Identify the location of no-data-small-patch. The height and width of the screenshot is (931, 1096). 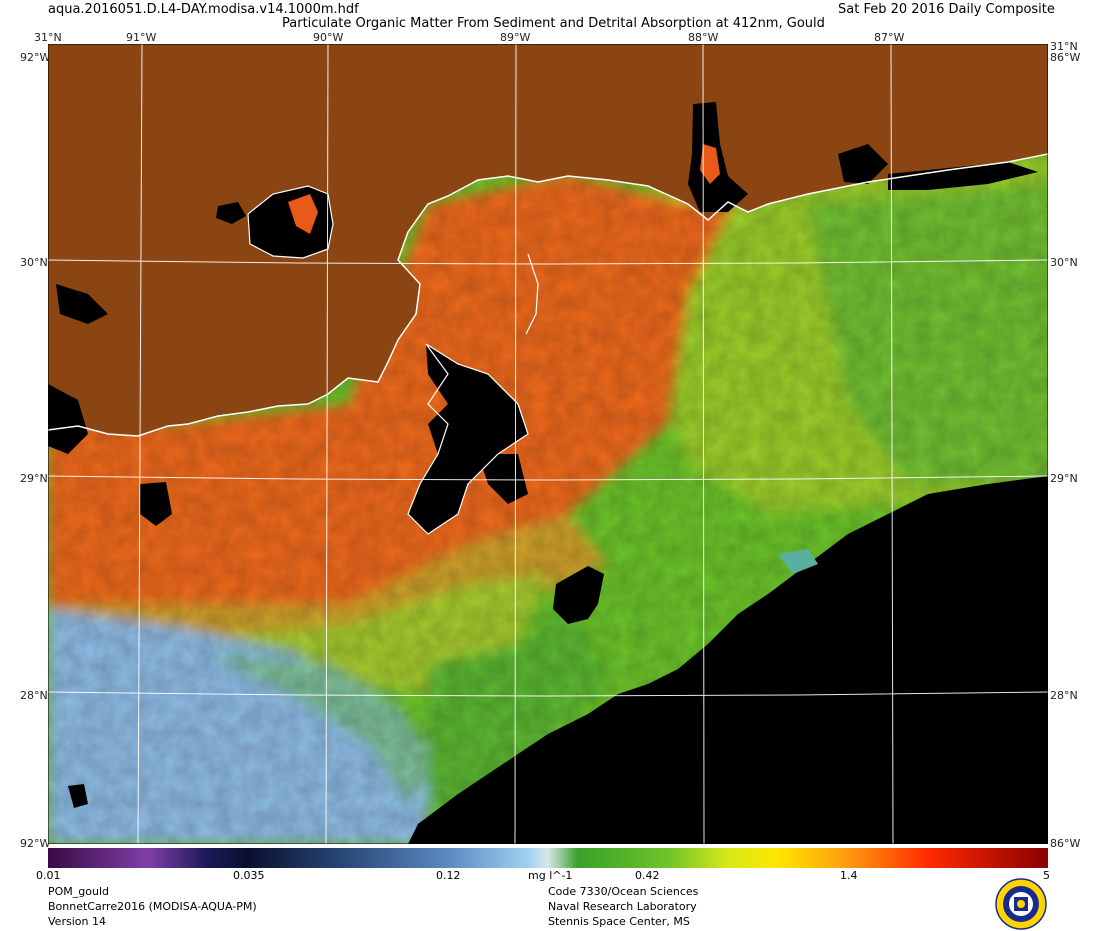
(798, 561).